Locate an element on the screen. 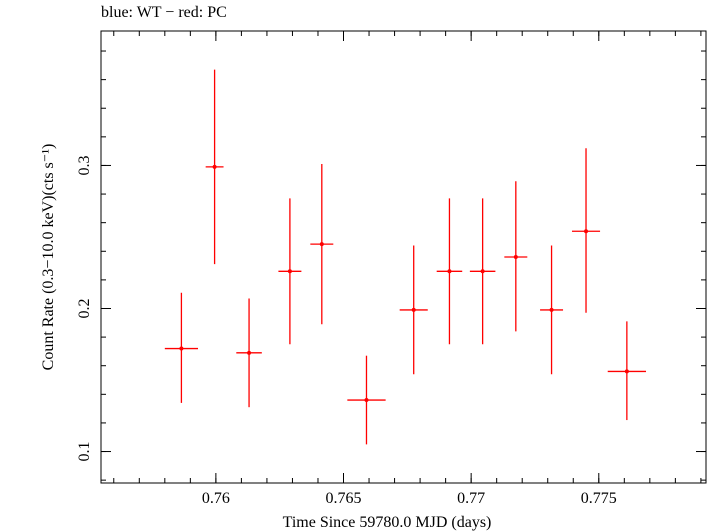 The height and width of the screenshot is (532, 709). x-axis-label: Time Since 59780.0 MJD (days) is located at coordinates (387, 522).